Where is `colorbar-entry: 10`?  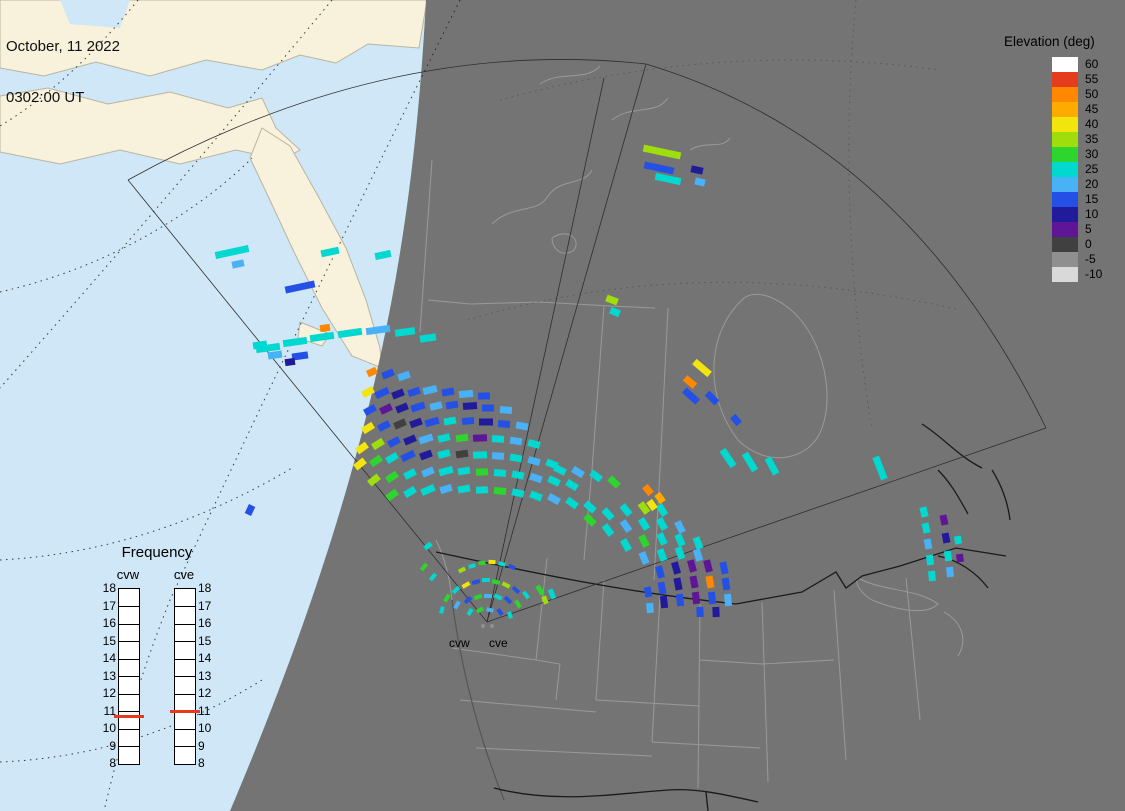
colorbar-entry: 10 is located at coordinates (1088, 214).